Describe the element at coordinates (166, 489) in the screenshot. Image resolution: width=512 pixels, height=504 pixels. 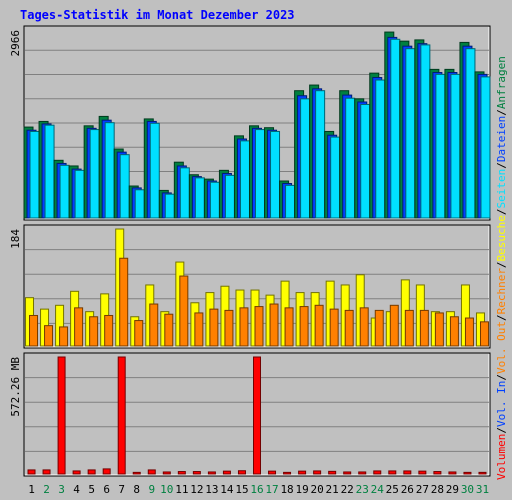
I see `x-tick-label-day-10: 10` at that location.